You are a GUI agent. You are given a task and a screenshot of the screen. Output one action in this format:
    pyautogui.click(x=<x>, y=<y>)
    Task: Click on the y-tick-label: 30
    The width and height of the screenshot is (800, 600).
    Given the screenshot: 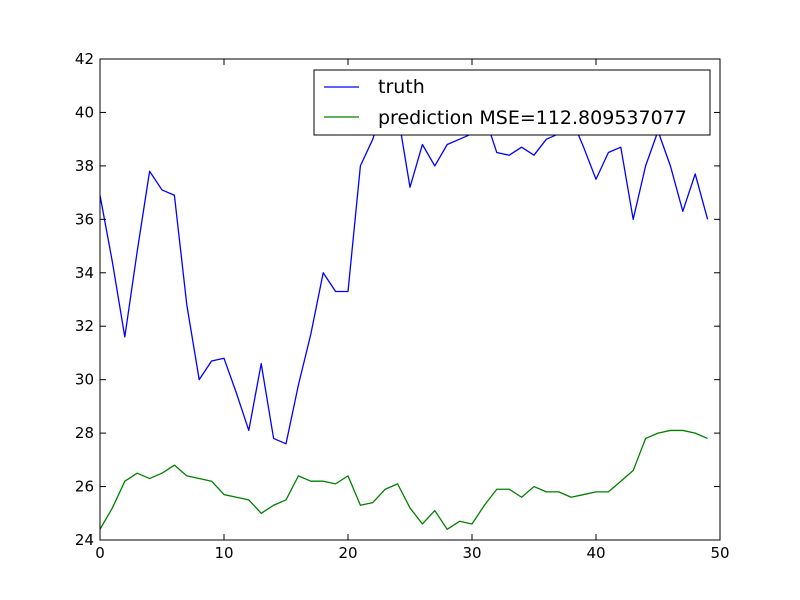 What is the action you would take?
    pyautogui.click(x=84, y=380)
    